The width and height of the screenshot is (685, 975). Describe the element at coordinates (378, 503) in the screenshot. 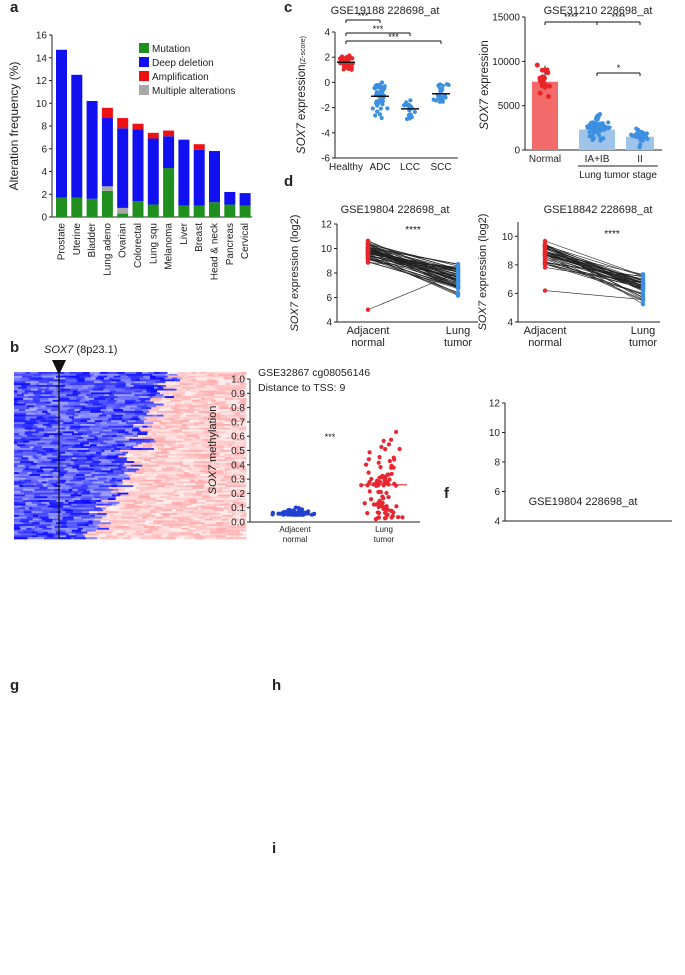

I see `e-point-tumor` at that location.